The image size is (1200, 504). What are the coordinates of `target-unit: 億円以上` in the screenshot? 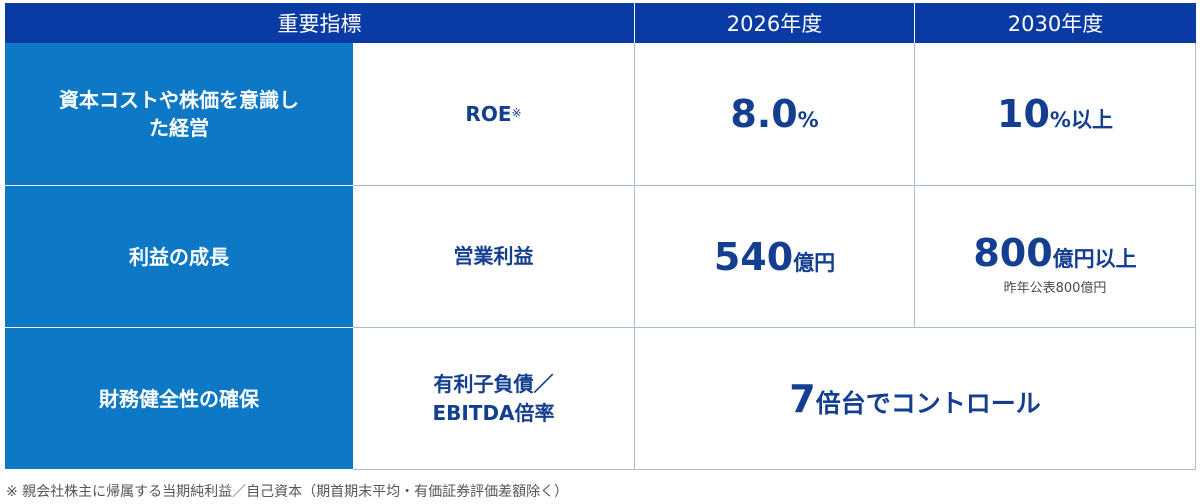 It's located at (1094, 259).